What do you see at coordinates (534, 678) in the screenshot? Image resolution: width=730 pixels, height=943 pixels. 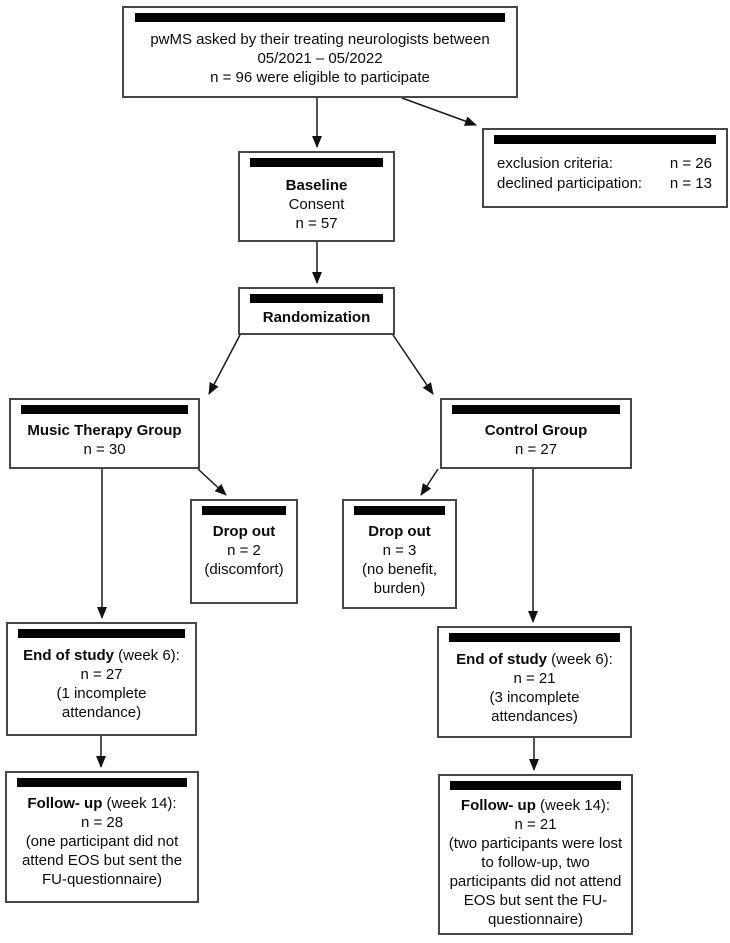 I see `eos-control-count: n = 21` at bounding box center [534, 678].